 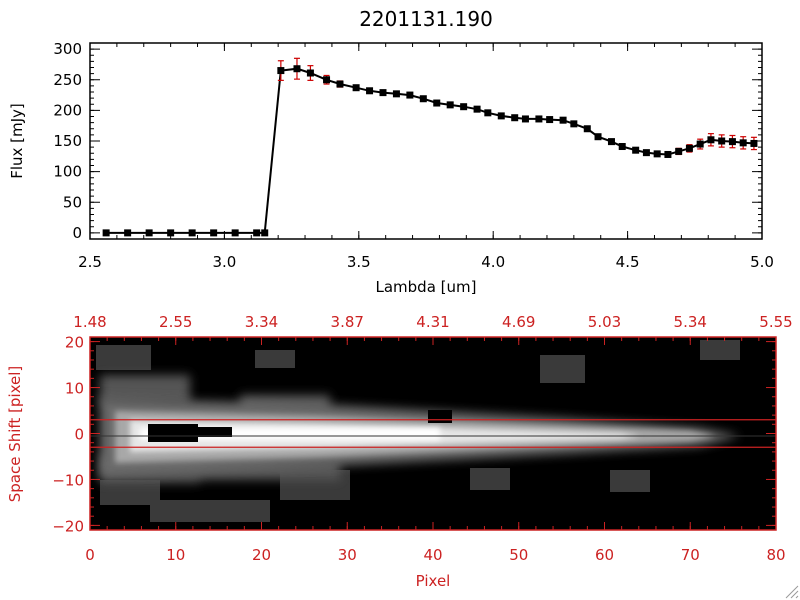 I want to click on x-tick-label: 60, so click(x=604, y=555).